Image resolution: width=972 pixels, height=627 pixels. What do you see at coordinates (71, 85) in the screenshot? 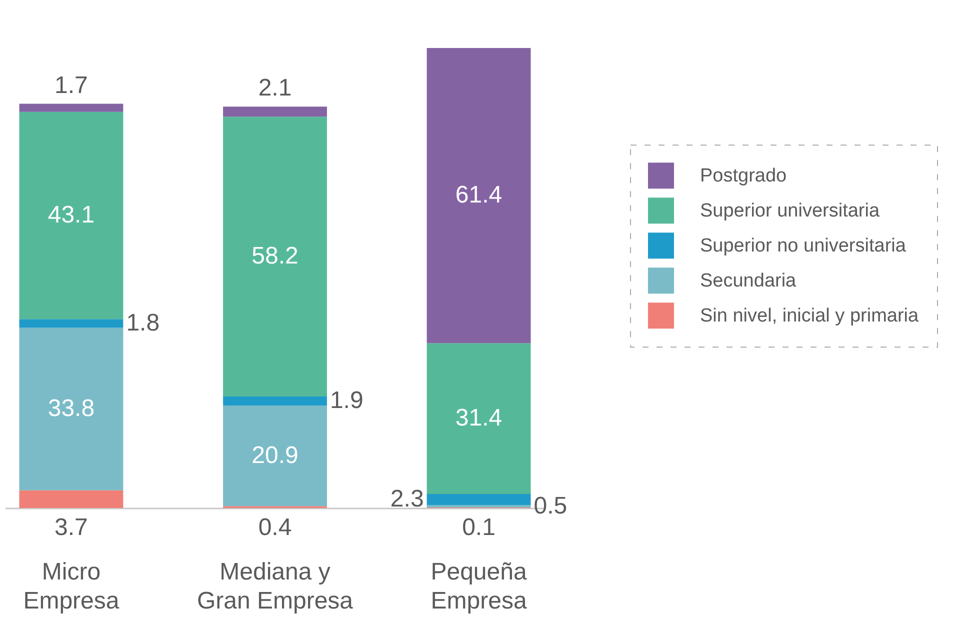
I see `data-label: 1.7` at bounding box center [71, 85].